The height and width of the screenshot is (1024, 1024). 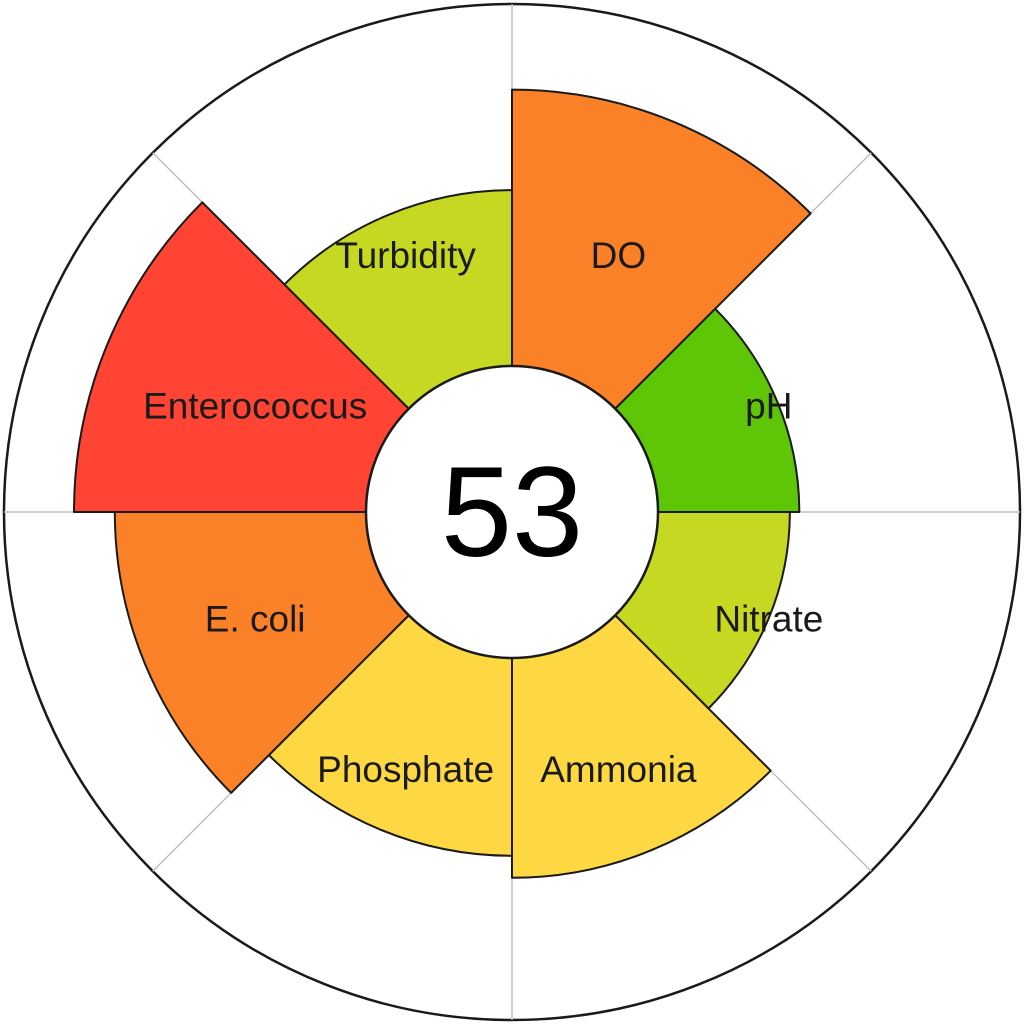 What do you see at coordinates (618, 769) in the screenshot?
I see `label-ammonia: Ammonia` at bounding box center [618, 769].